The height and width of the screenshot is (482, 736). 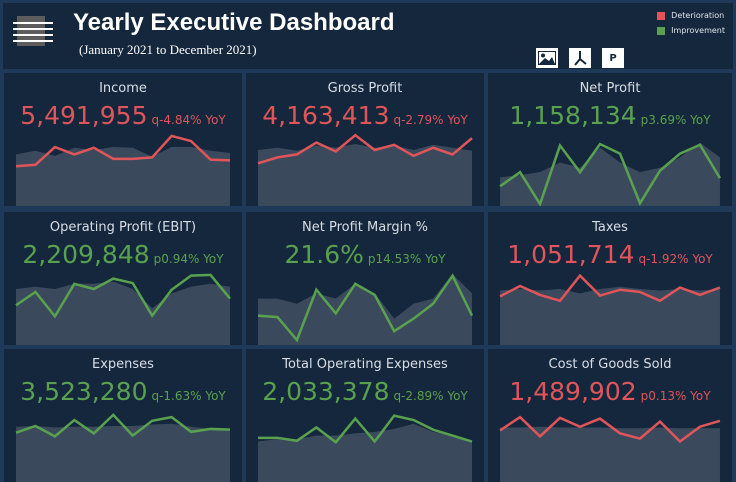 I want to click on kpi-yoy-change: p0.13% YoY, so click(x=675, y=396).